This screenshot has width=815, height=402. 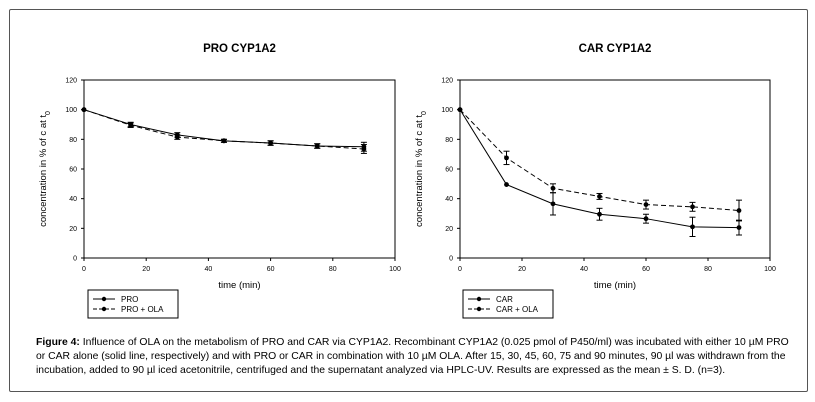 I want to click on legend-label: PRO, so click(x=129, y=299).